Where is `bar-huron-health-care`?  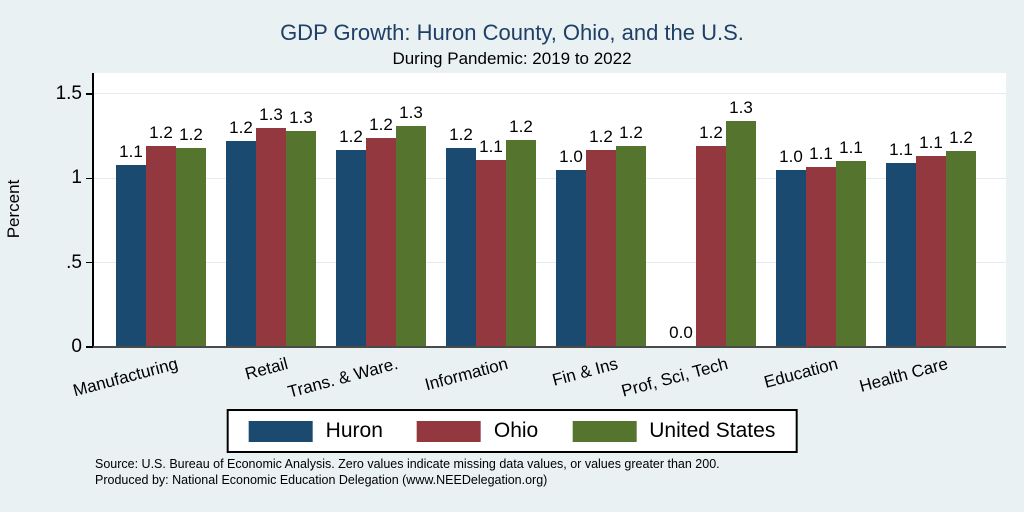 bar-huron-health-care is located at coordinates (901, 255).